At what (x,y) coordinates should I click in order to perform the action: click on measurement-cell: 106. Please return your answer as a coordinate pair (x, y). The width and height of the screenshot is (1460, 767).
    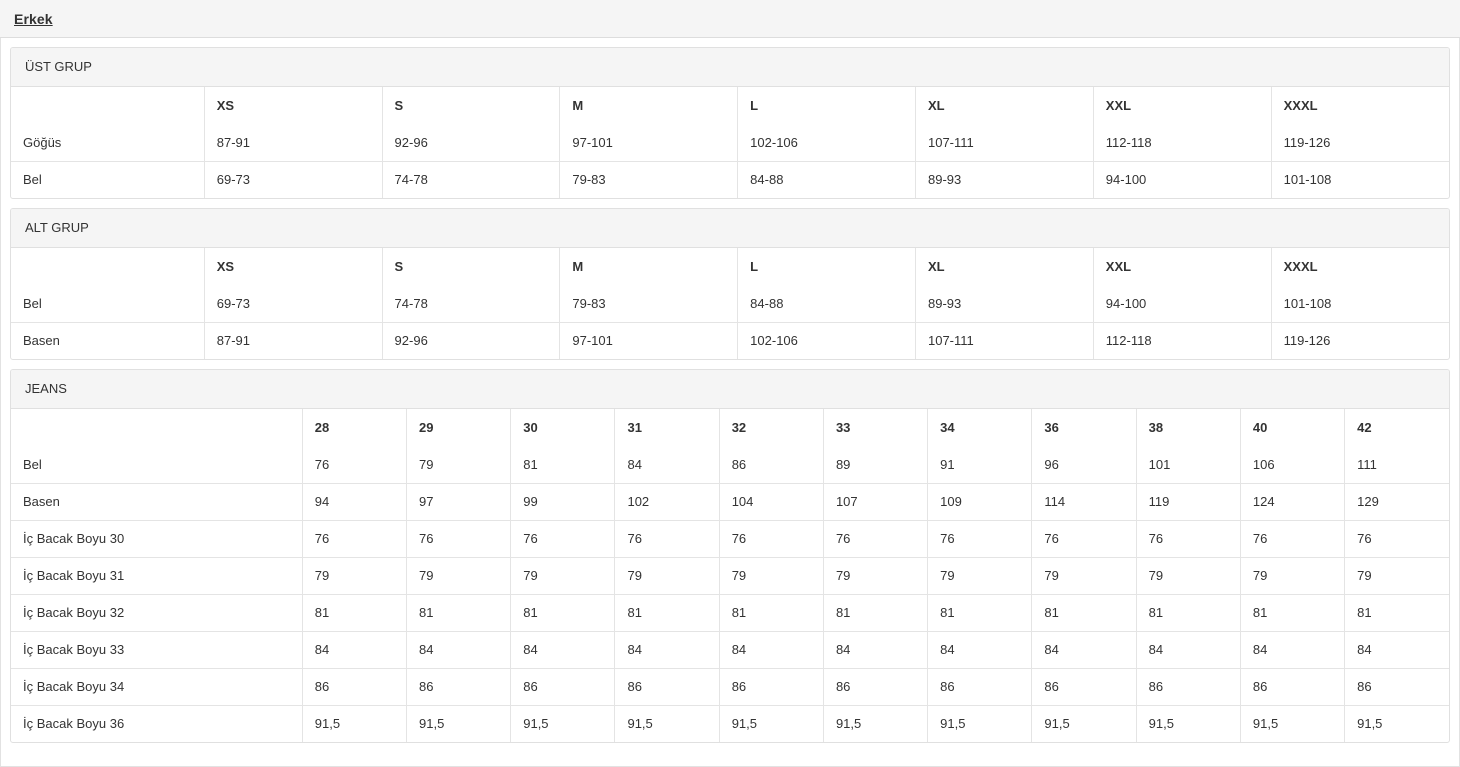
    Looking at the image, I should click on (1293, 465).